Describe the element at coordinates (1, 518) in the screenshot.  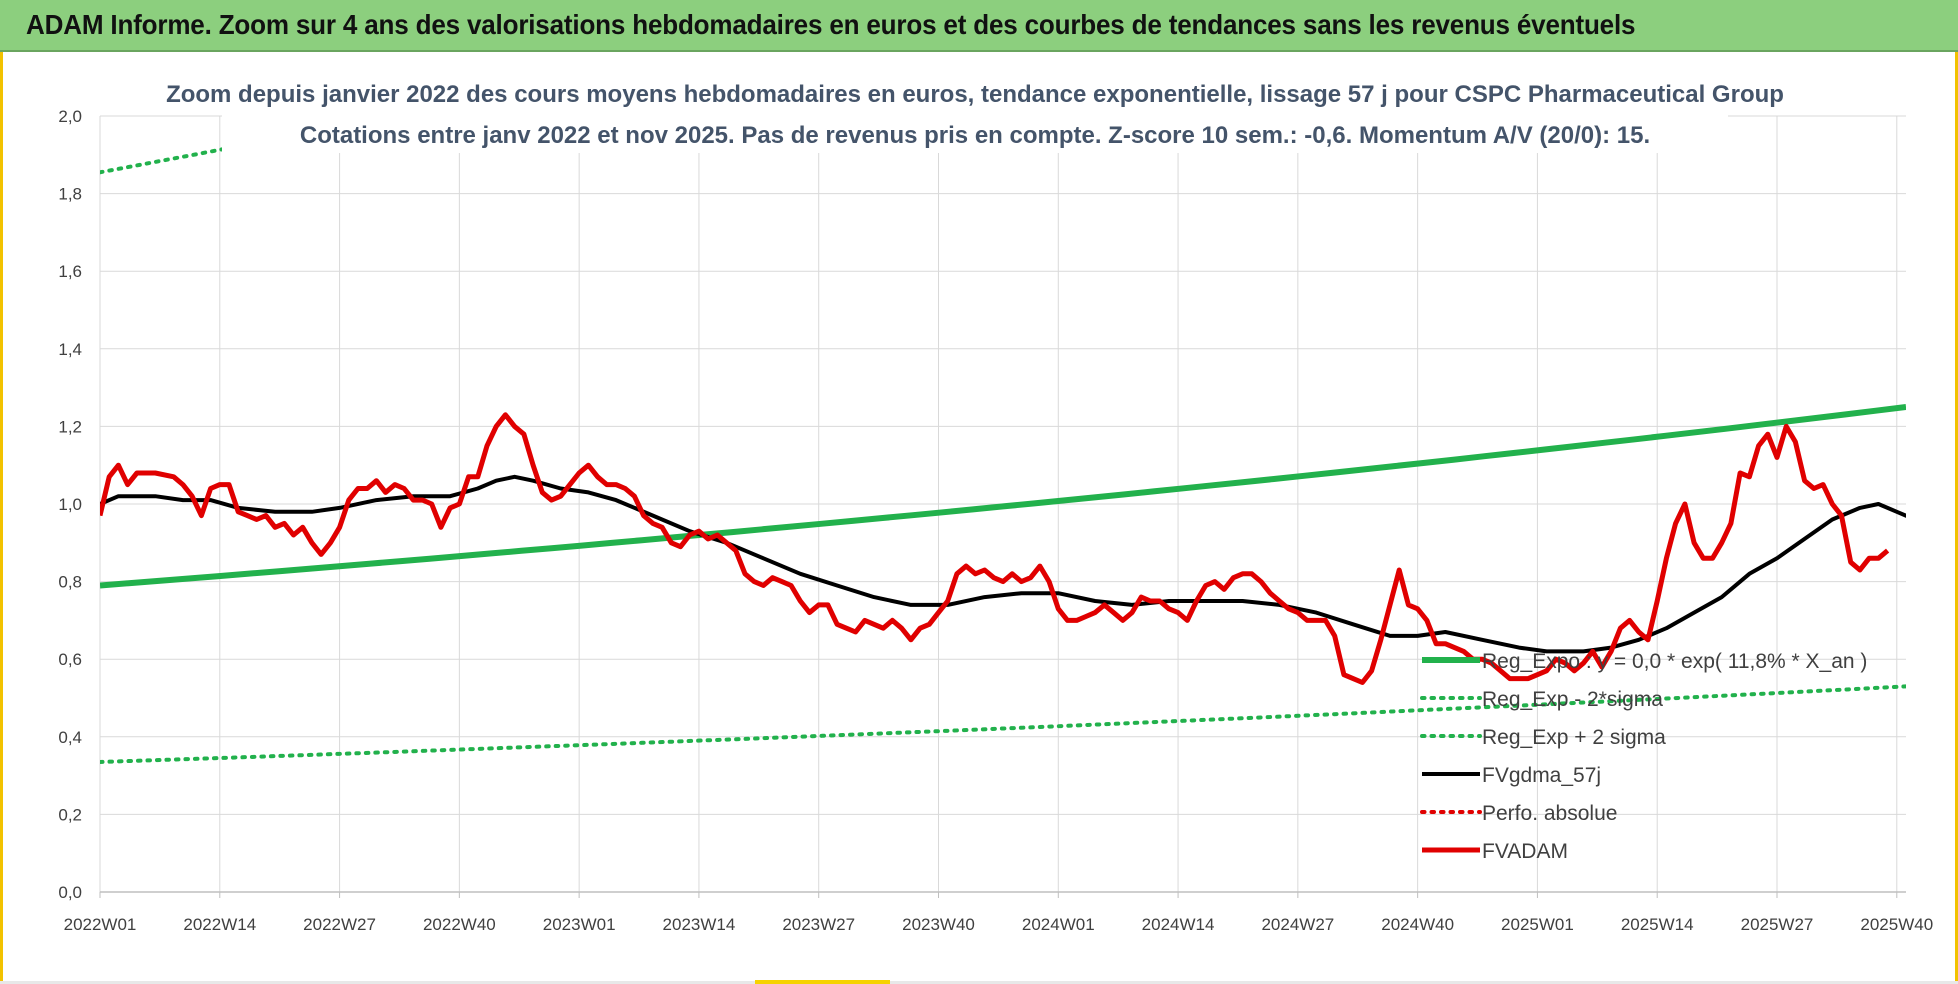
I see `frame-left-border` at that location.